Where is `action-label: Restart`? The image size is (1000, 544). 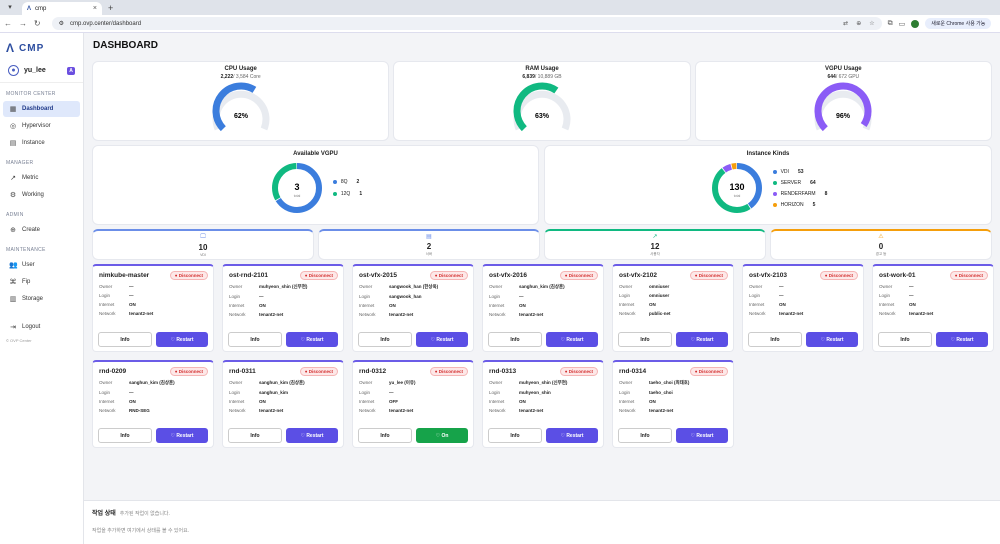 action-label: Restart is located at coordinates (965, 339).